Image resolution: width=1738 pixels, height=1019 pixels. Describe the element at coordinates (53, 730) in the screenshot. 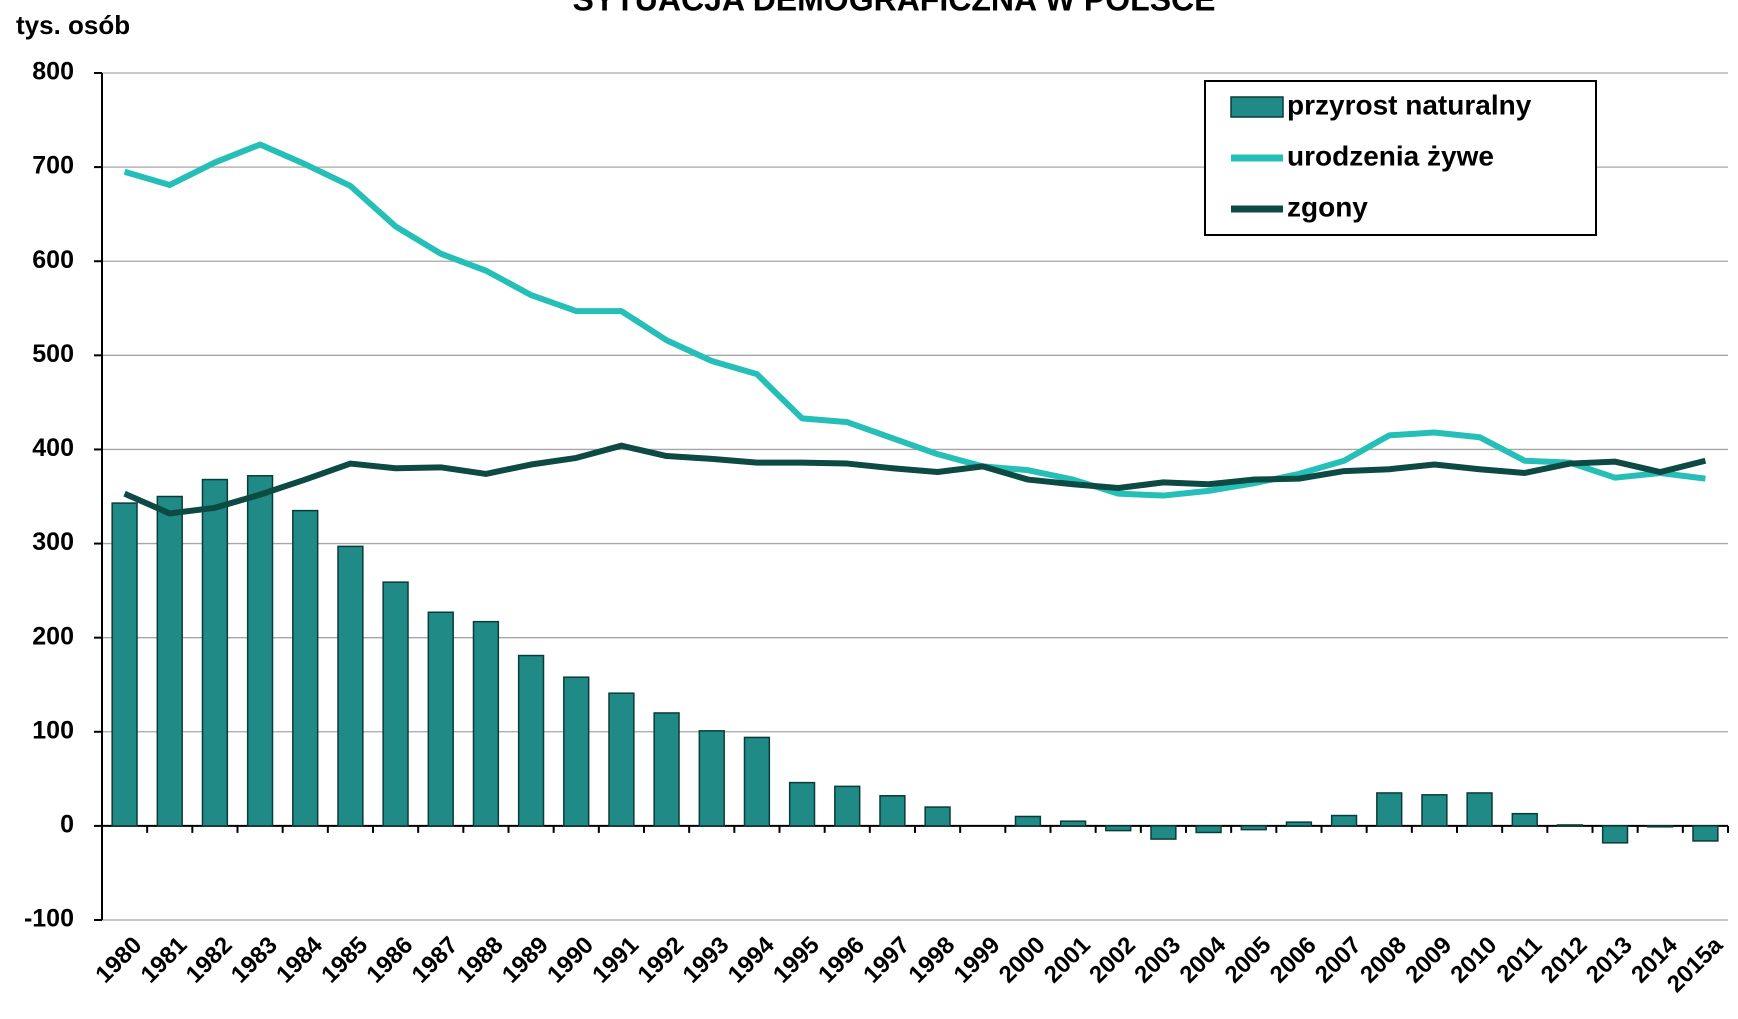

I see `y-tick-label: 100` at that location.